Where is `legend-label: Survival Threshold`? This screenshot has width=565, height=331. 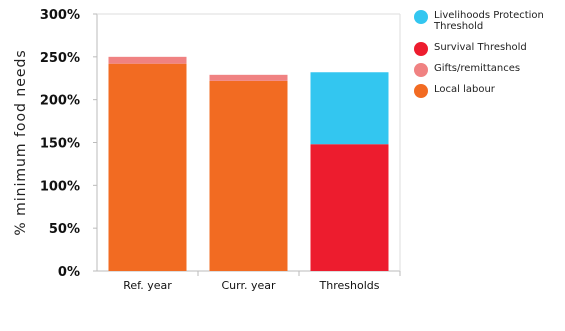 legend-label: Survival Threshold is located at coordinates (480, 47).